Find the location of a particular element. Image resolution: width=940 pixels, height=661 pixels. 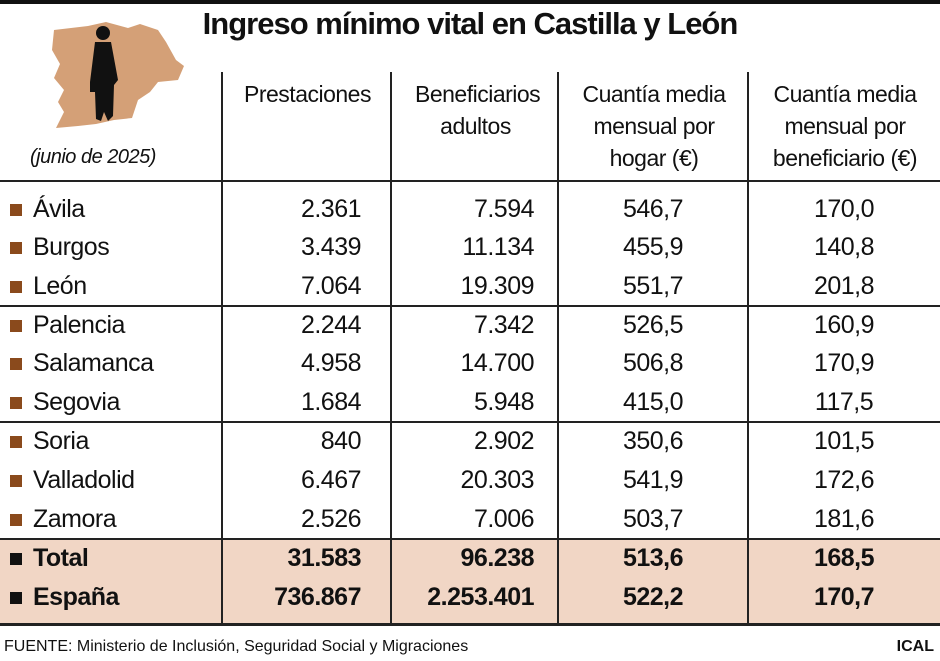

table-bottom-line is located at coordinates (470, 624).